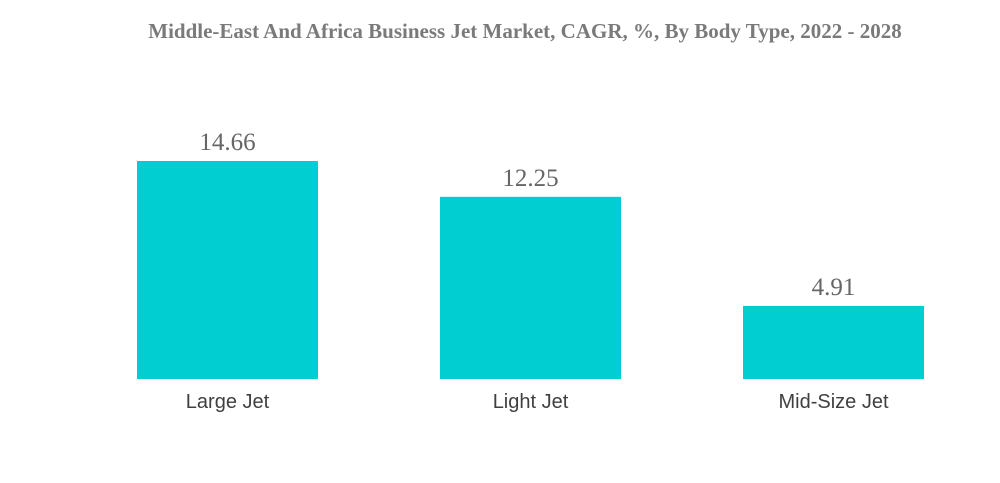 Image resolution: width=1000 pixels, height=483 pixels. Describe the element at coordinates (531, 402) in the screenshot. I see `category-label: Light Jet` at that location.